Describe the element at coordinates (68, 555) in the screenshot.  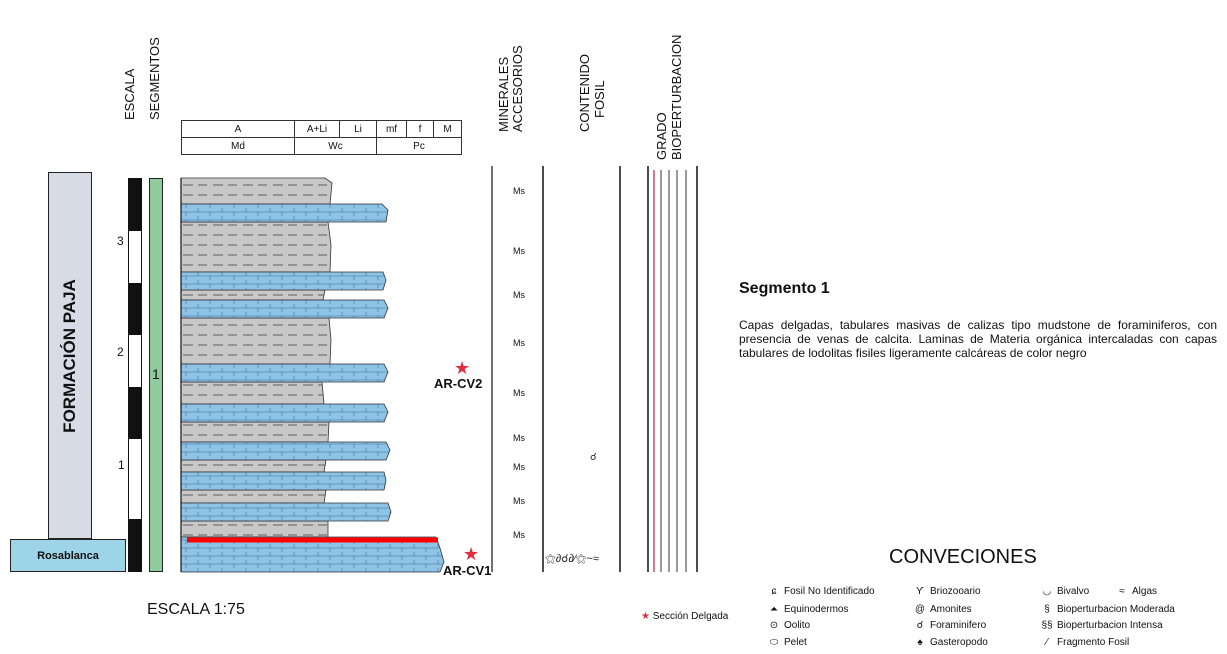
I see `base-unit: Rosablanca` at that location.